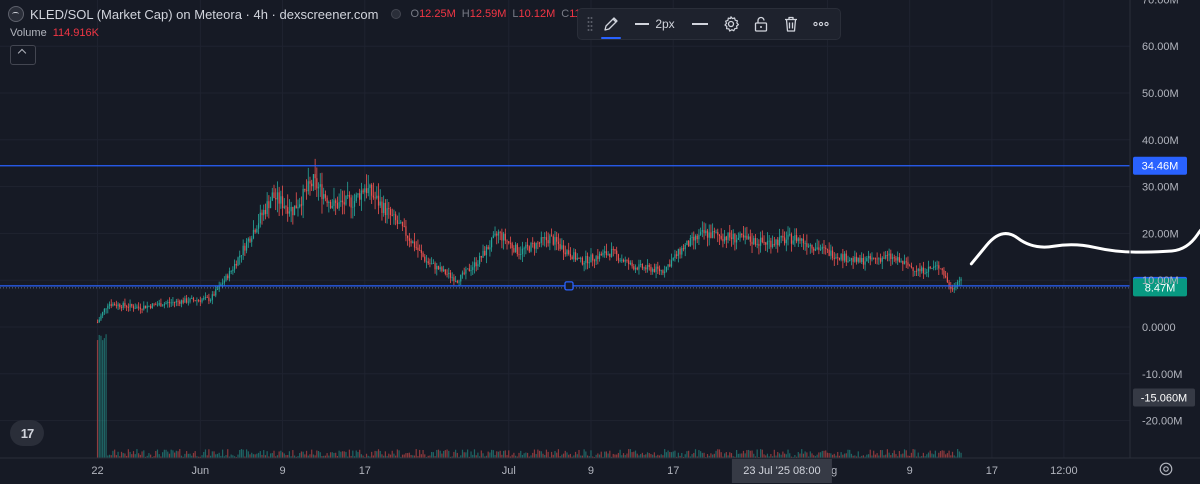  I want to click on volume-legend: Volume 114.916K, so click(54, 33).